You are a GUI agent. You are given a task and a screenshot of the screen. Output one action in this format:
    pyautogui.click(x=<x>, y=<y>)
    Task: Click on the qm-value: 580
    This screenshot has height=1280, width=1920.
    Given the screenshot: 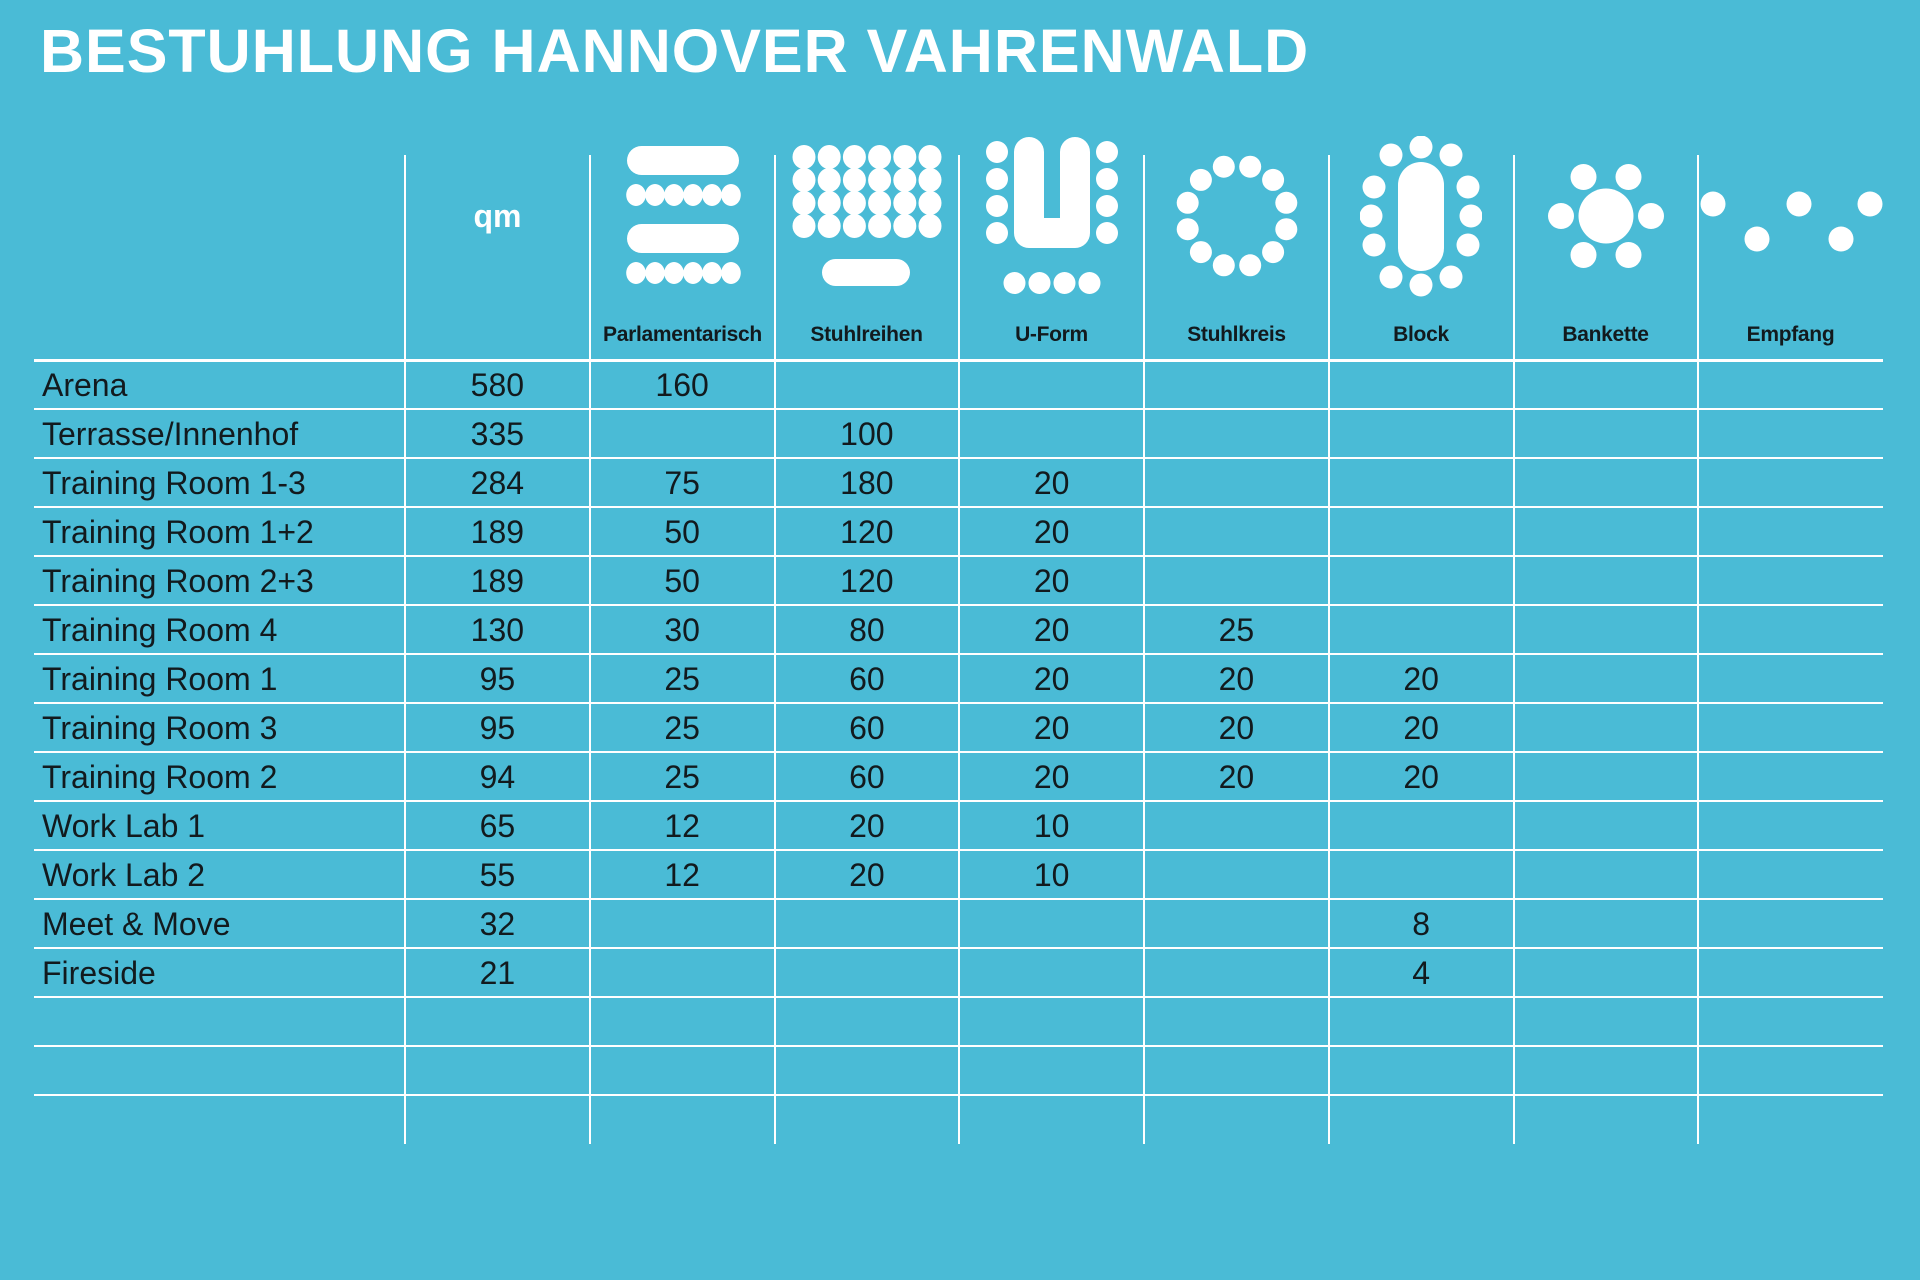 What is the action you would take?
    pyautogui.click(x=497, y=385)
    